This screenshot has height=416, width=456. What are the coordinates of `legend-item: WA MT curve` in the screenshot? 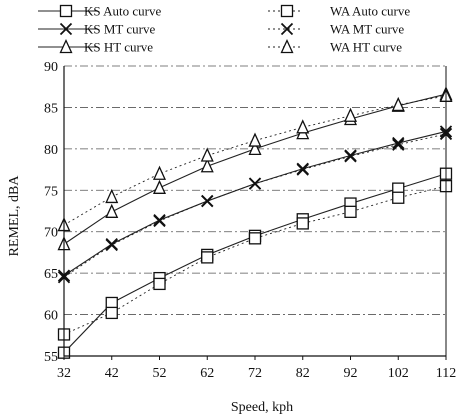 It's located at (336, 29).